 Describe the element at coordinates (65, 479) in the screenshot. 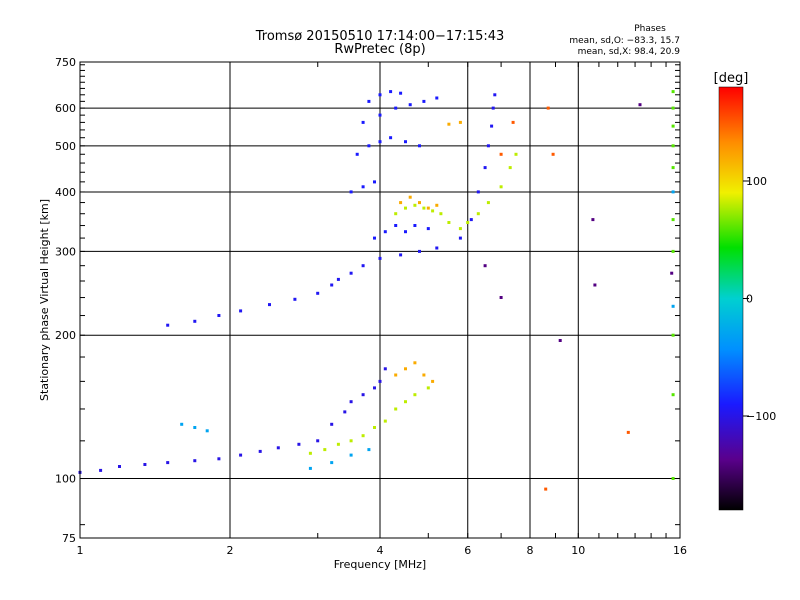

I see `y-tick-label: 100` at that location.